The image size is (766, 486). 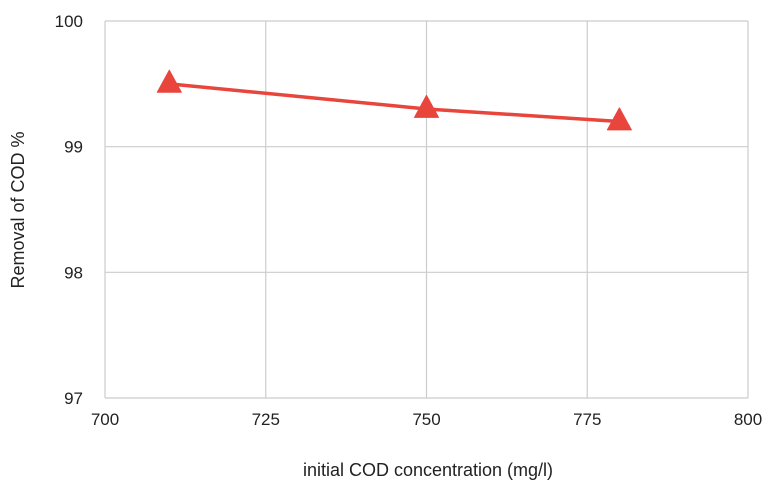 I want to click on y-tick-label: 100, so click(x=69, y=21).